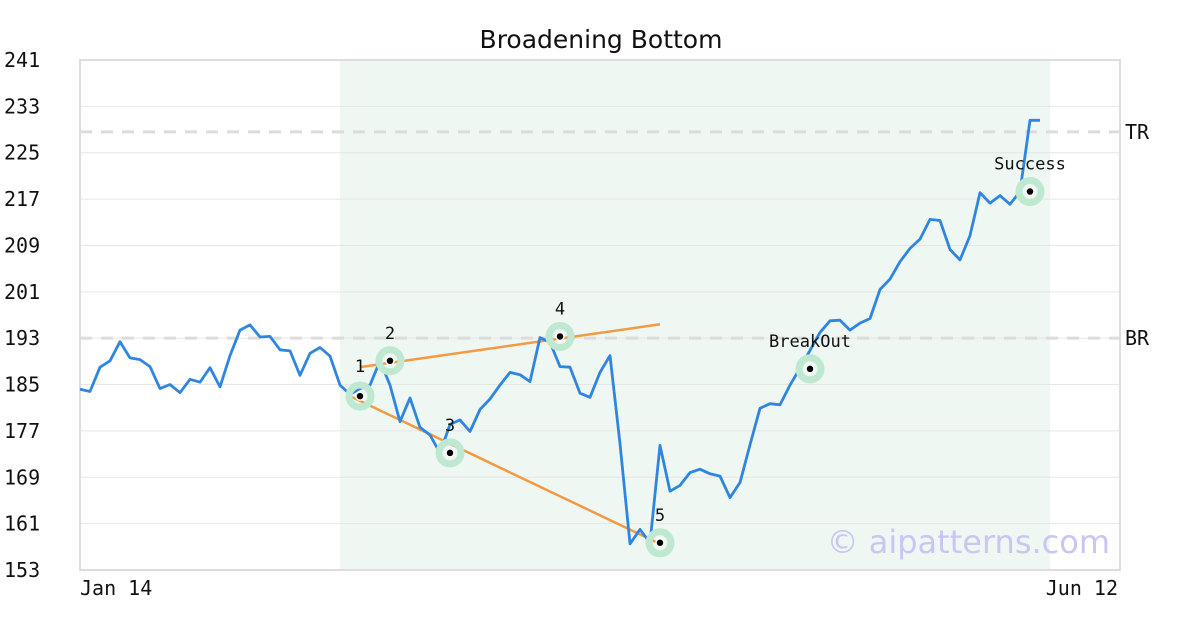  I want to click on x-tick-label: Jan 14, so click(116, 588).